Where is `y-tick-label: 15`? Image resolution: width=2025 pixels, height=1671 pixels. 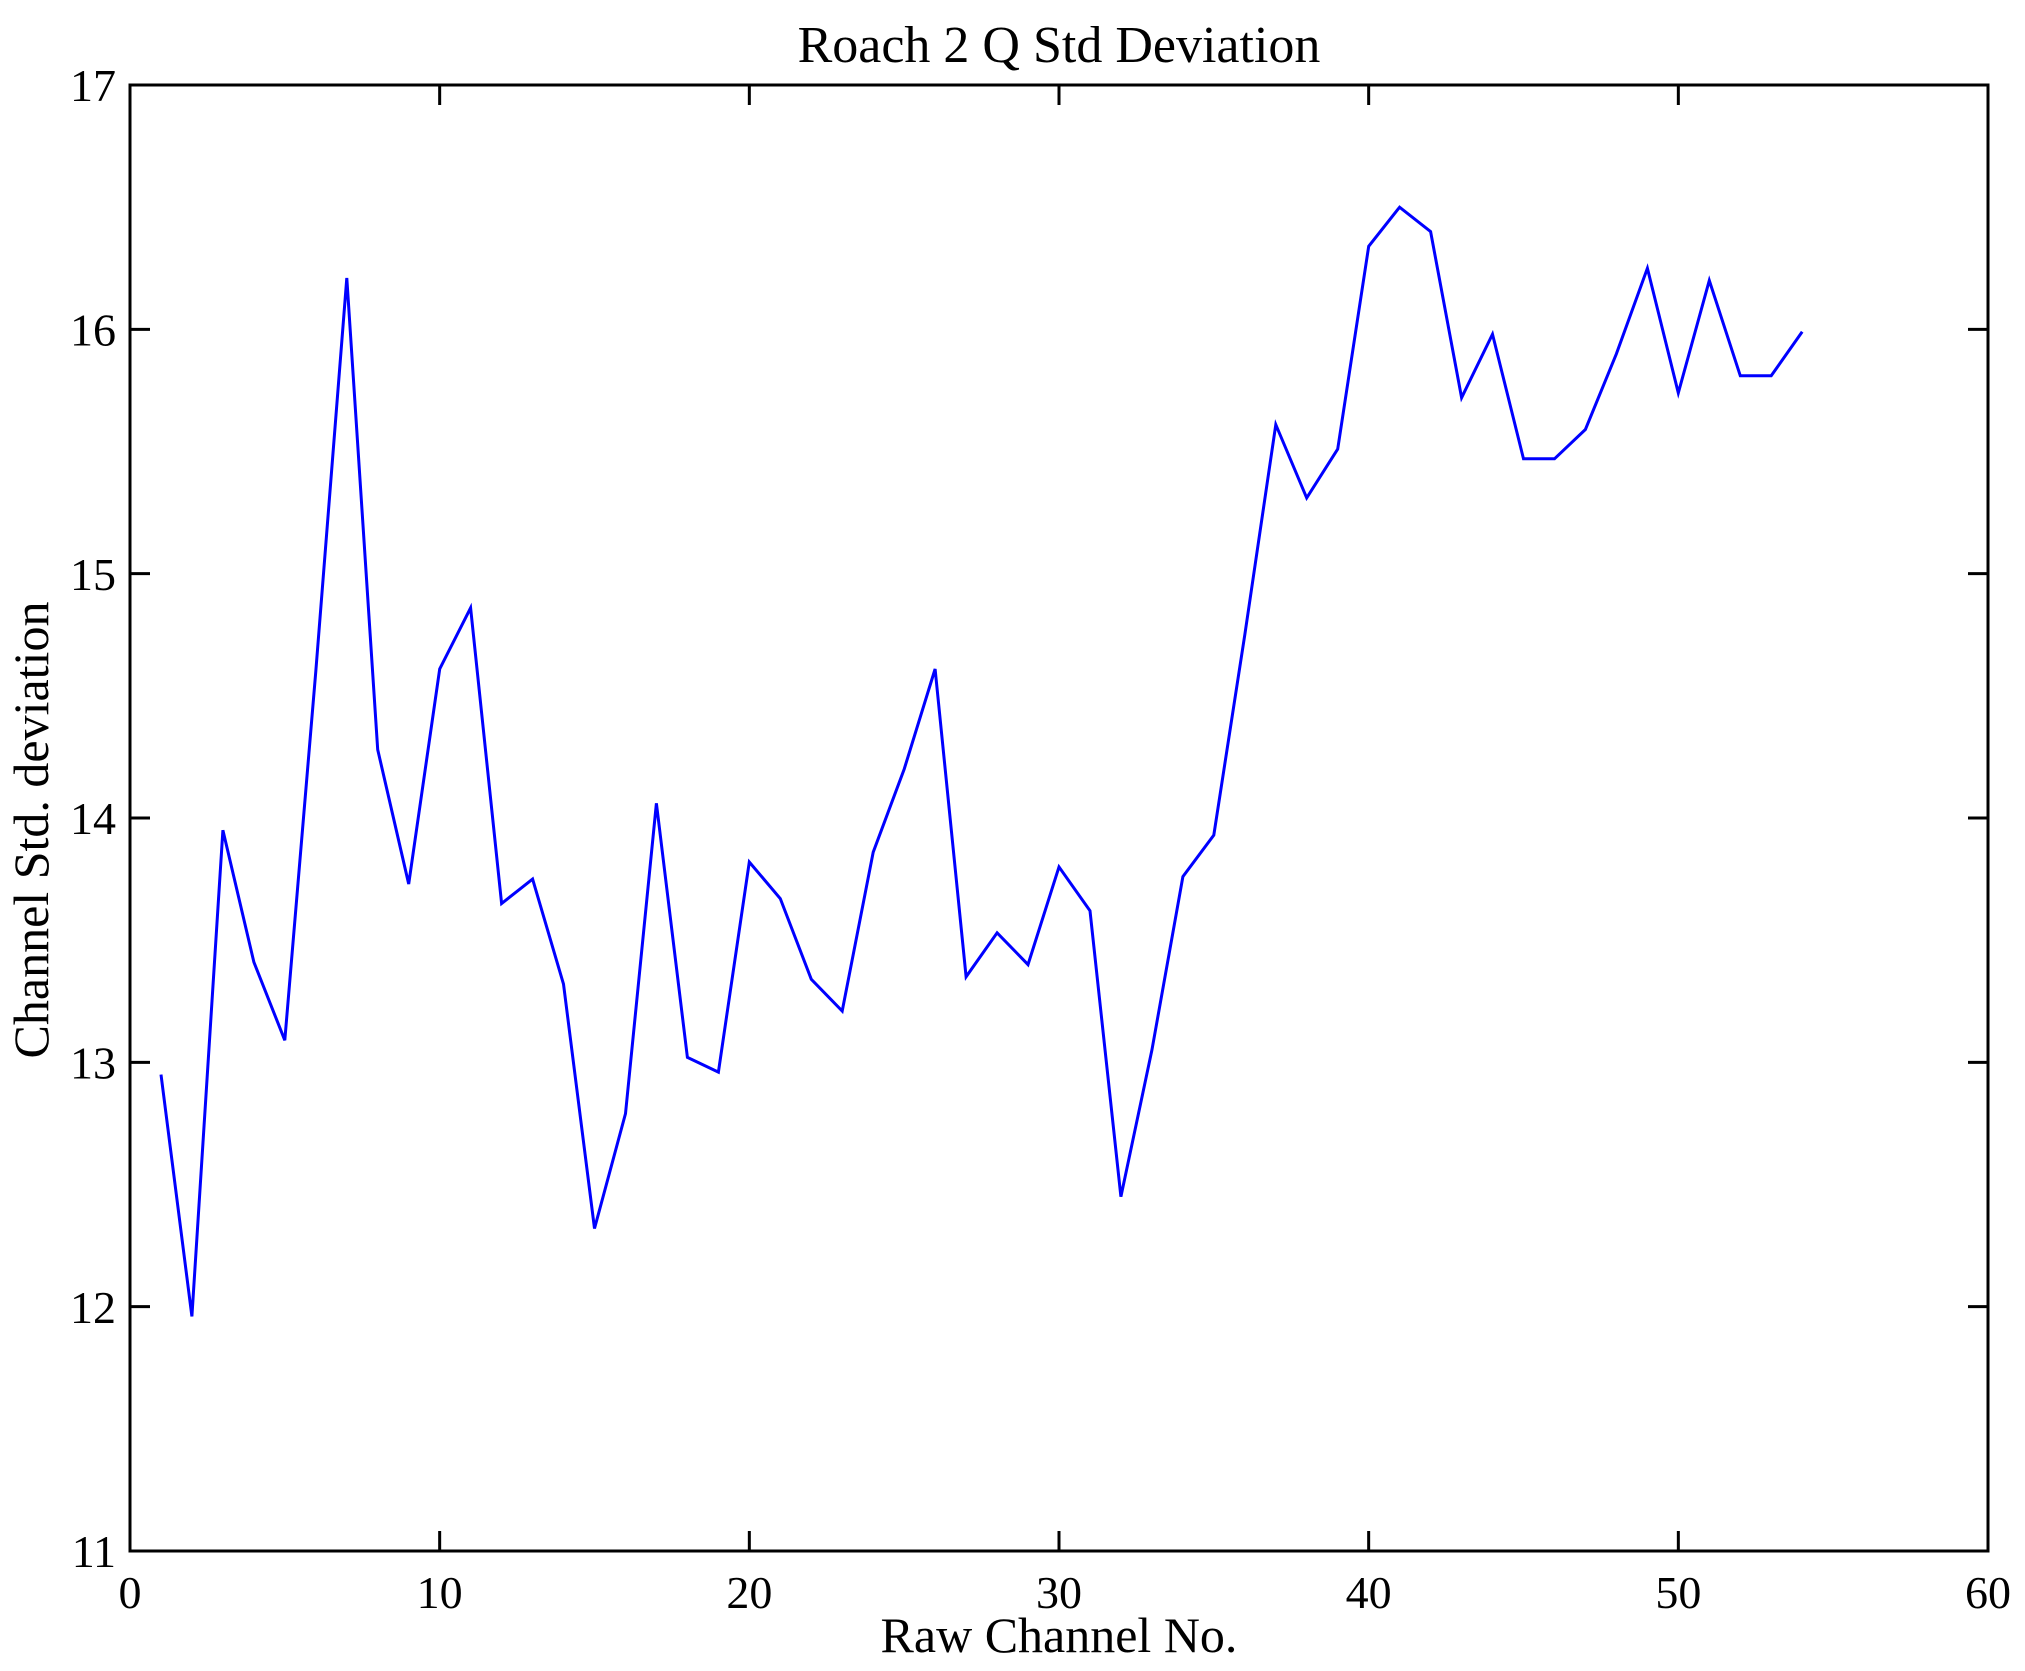 y-tick-label: 15 is located at coordinates (93, 574).